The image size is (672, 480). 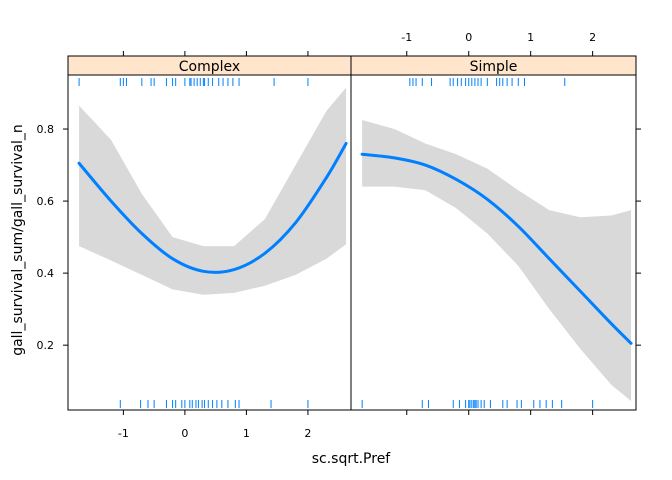 What do you see at coordinates (209, 67) in the screenshot?
I see `strip-label: Complex` at bounding box center [209, 67].